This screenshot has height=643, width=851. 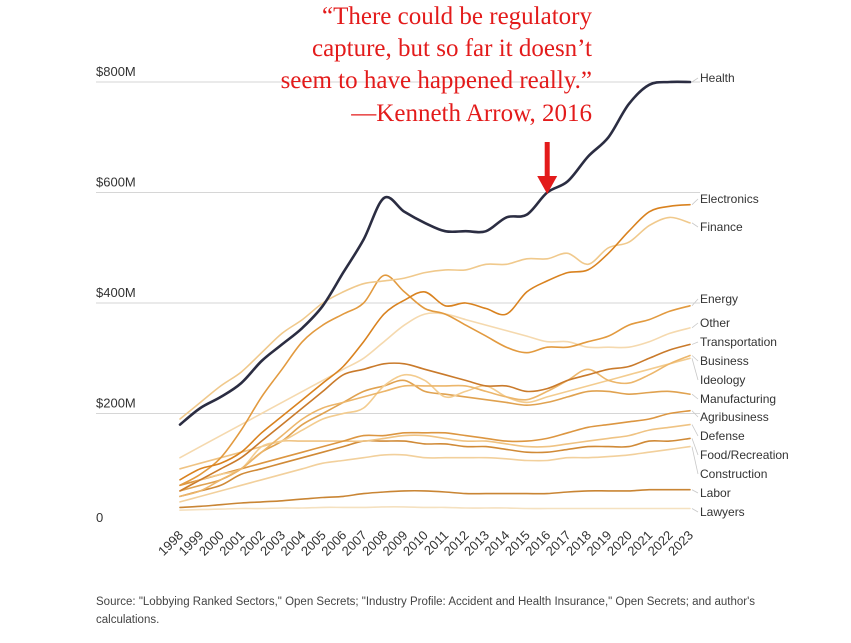 What do you see at coordinates (715, 323) in the screenshot?
I see `series-label: Other` at bounding box center [715, 323].